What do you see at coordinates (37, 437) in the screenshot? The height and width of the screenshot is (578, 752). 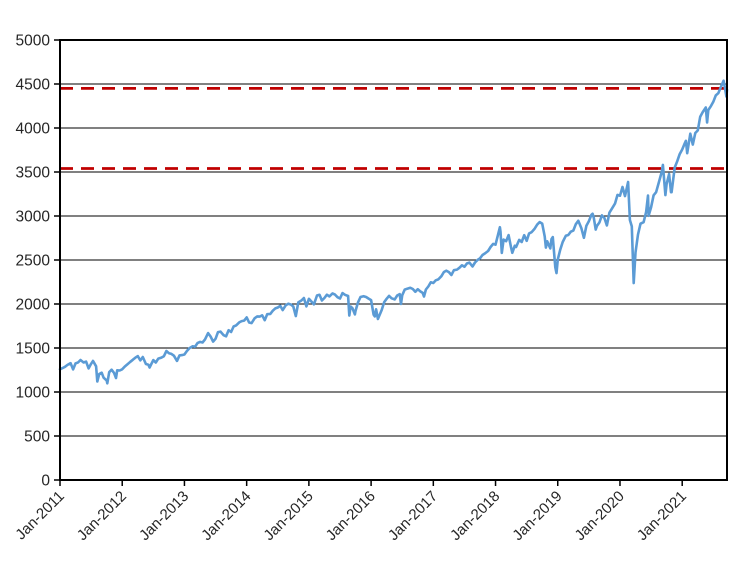 I see `y-axis-label: 500` at bounding box center [37, 437].